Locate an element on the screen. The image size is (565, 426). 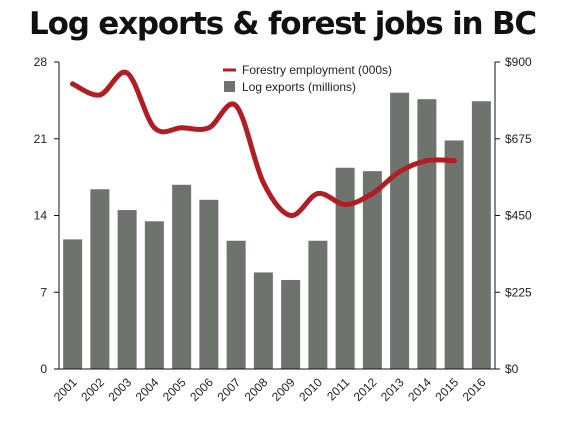
line-point-2008 is located at coordinates (263, 183).